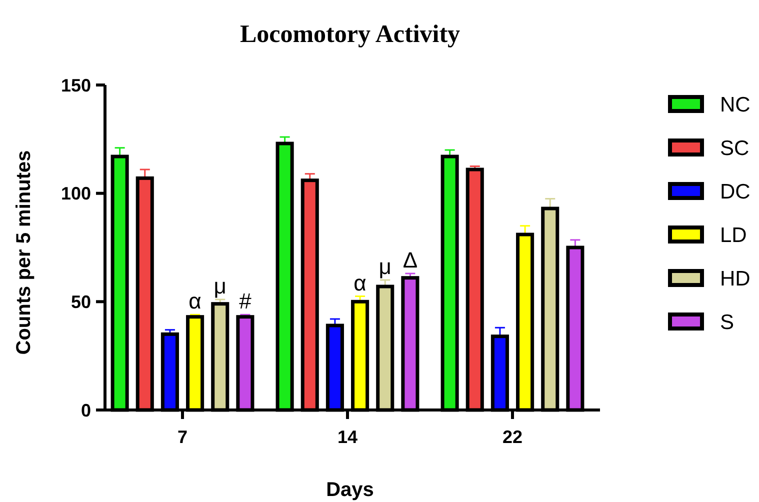  I want to click on y-tick-label: 50, so click(80, 302).